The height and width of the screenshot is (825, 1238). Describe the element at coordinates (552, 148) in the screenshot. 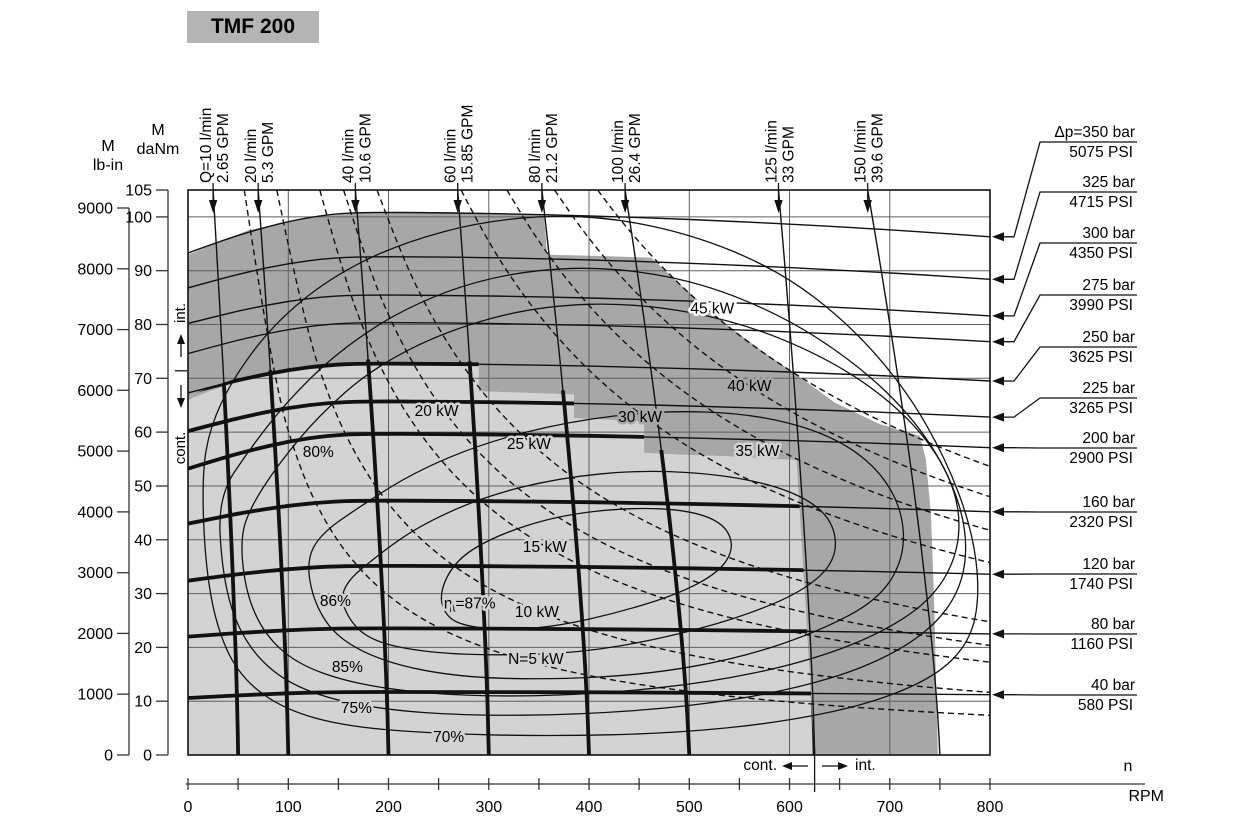

I see `flow-label-gpm-80: 21.2 GPM` at that location.